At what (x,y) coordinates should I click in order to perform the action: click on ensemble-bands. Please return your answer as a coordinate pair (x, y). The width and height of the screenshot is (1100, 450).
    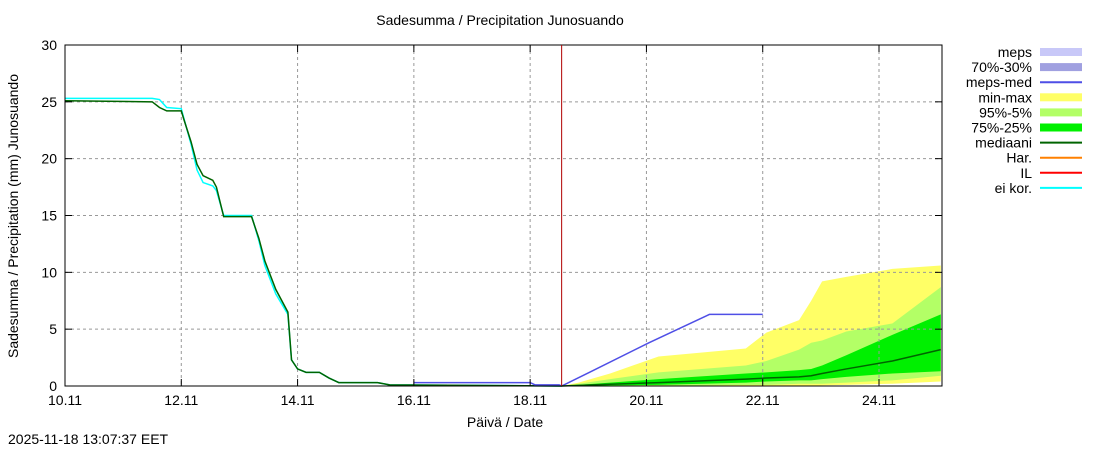
    Looking at the image, I should click on (751, 325).